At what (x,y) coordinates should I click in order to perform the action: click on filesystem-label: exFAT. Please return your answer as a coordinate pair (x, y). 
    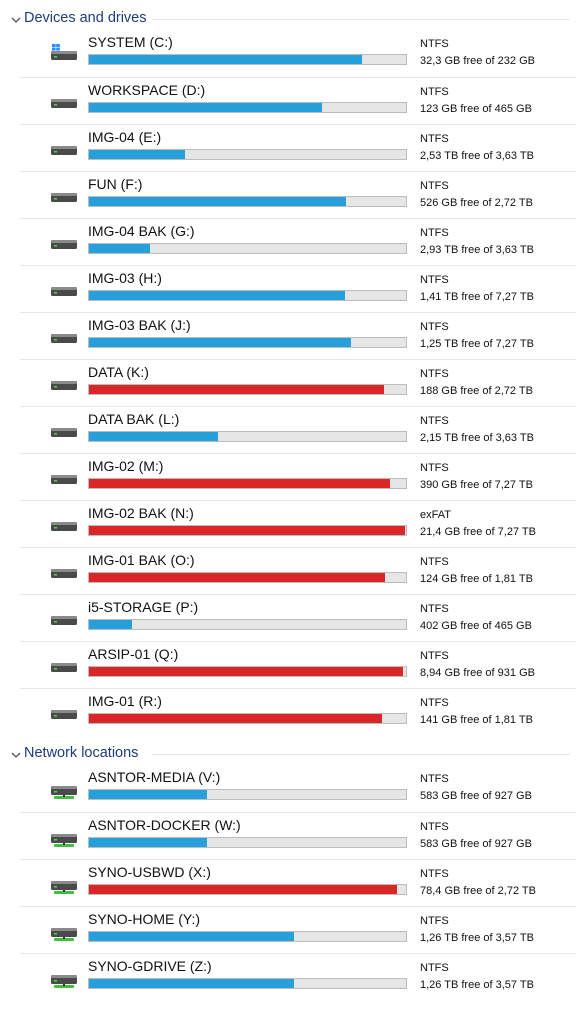
    Looking at the image, I should click on (435, 515).